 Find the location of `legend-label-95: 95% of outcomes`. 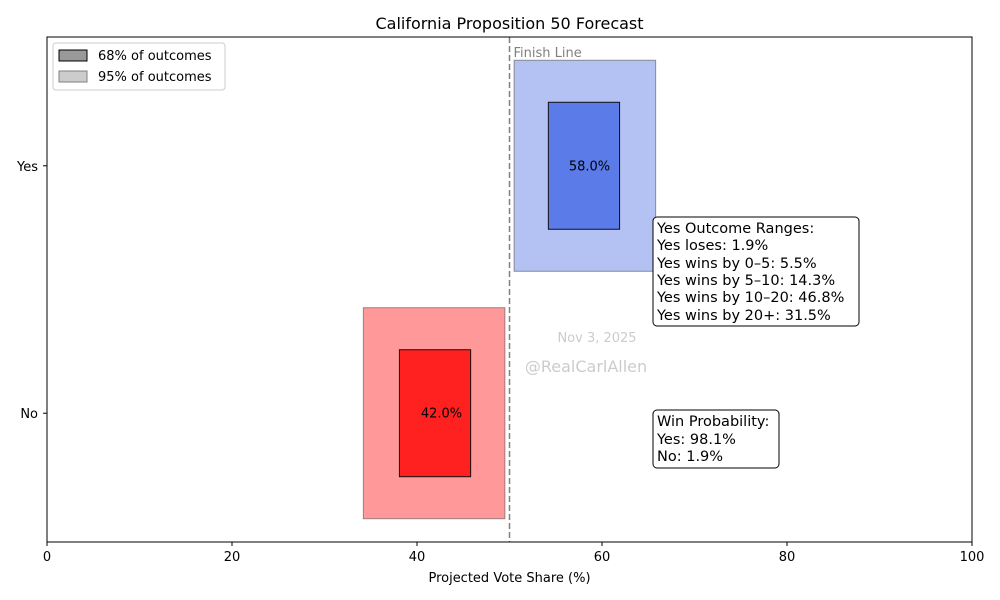

legend-label-95: 95% of outcomes is located at coordinates (155, 77).